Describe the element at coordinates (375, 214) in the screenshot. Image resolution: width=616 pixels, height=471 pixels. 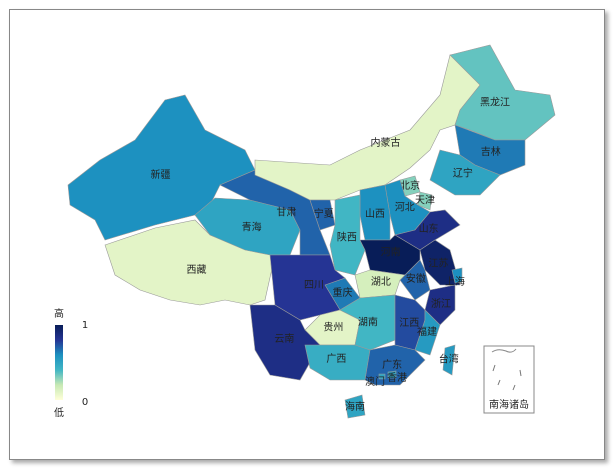
I see `region-label: 山西` at that location.